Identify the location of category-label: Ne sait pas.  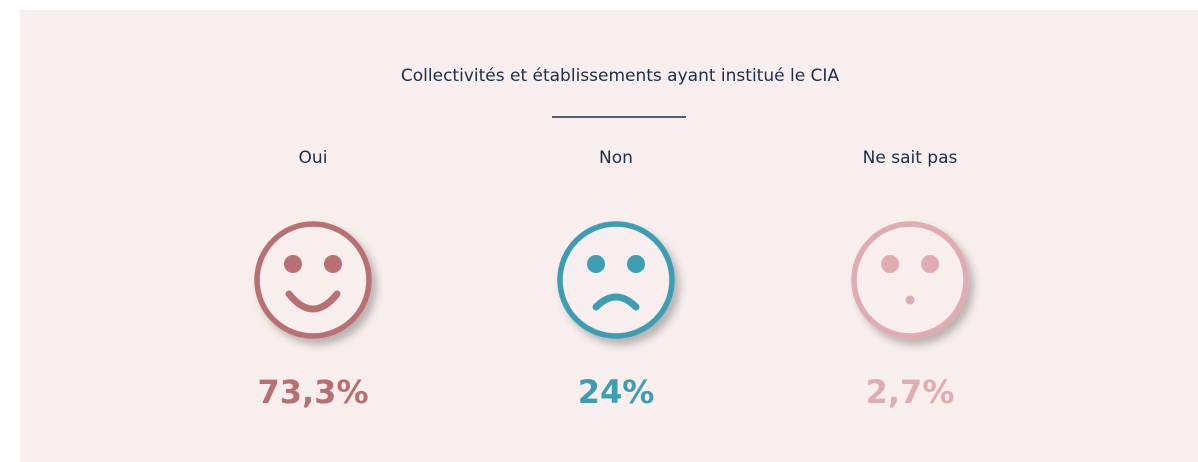
(910, 158).